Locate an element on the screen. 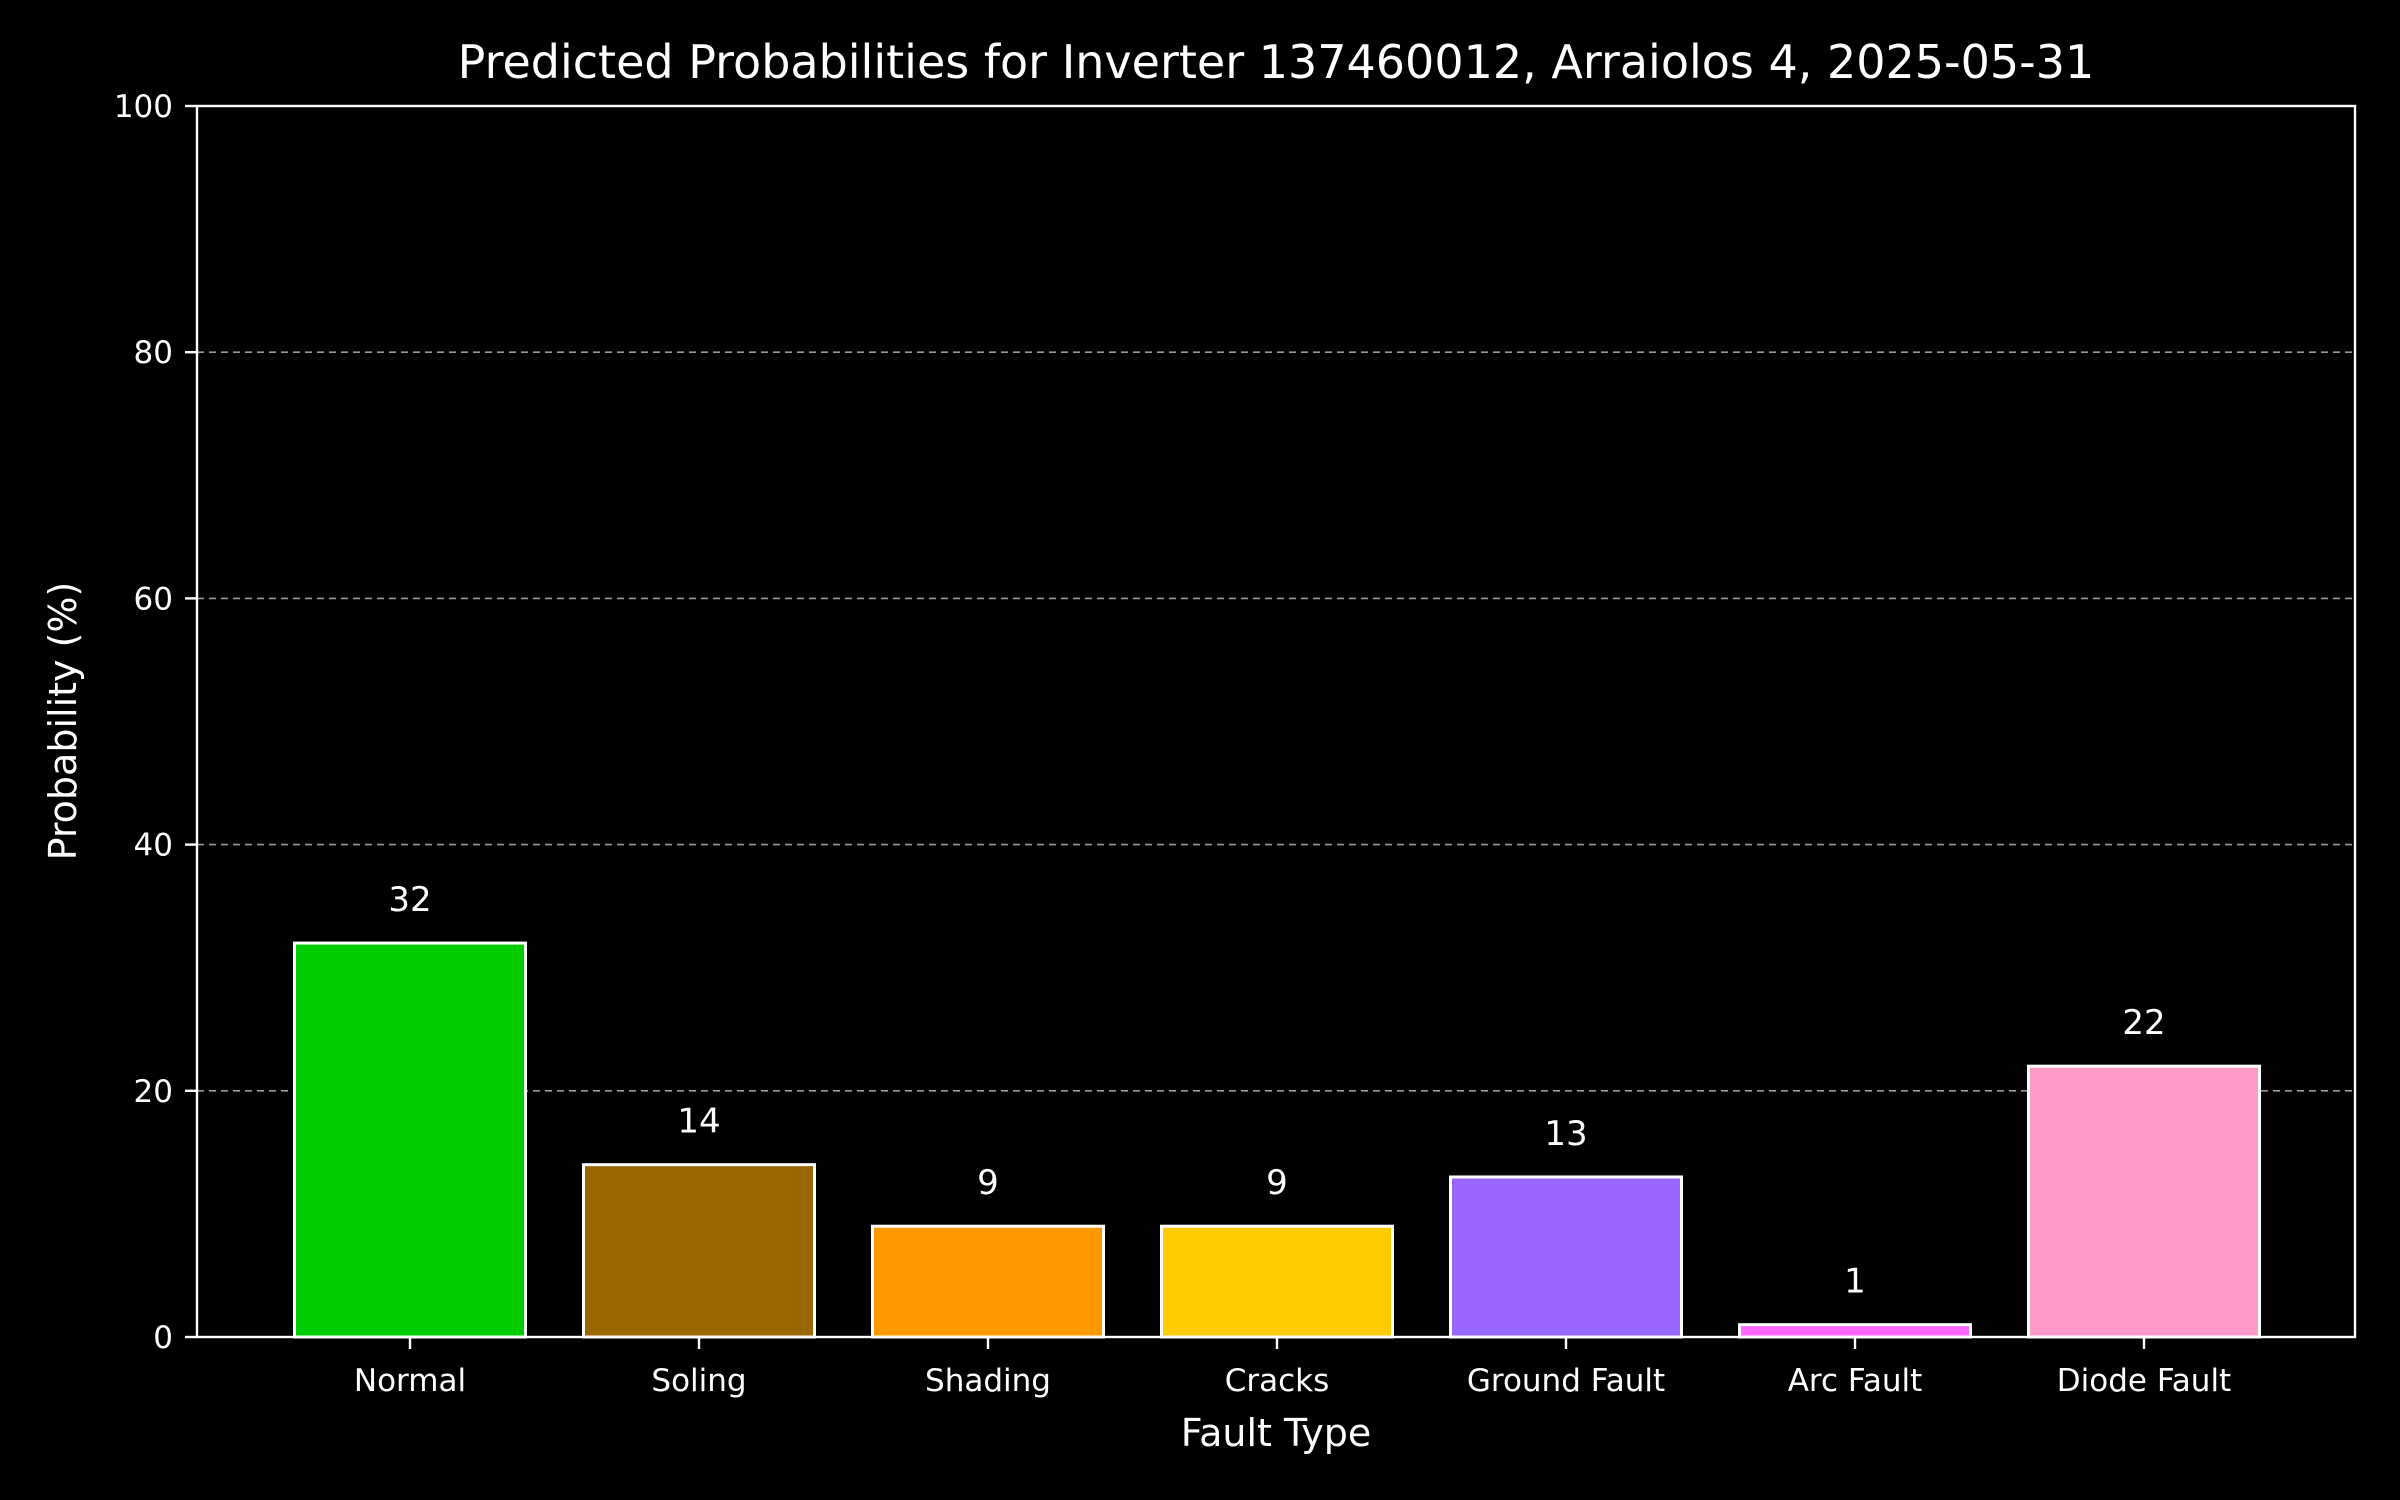 This screenshot has height=1500, width=2400. x-axis-label: Fault Type is located at coordinates (1276, 1433).